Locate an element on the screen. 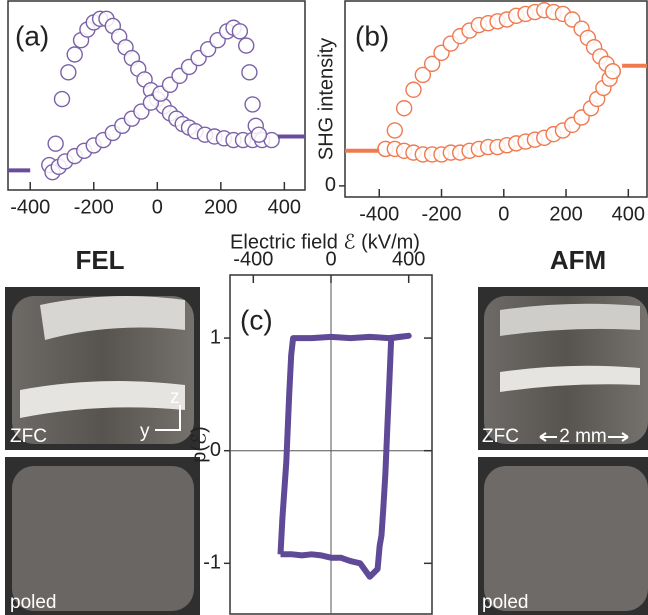 The image size is (648, 615). axis-label: y is located at coordinates (145, 431).